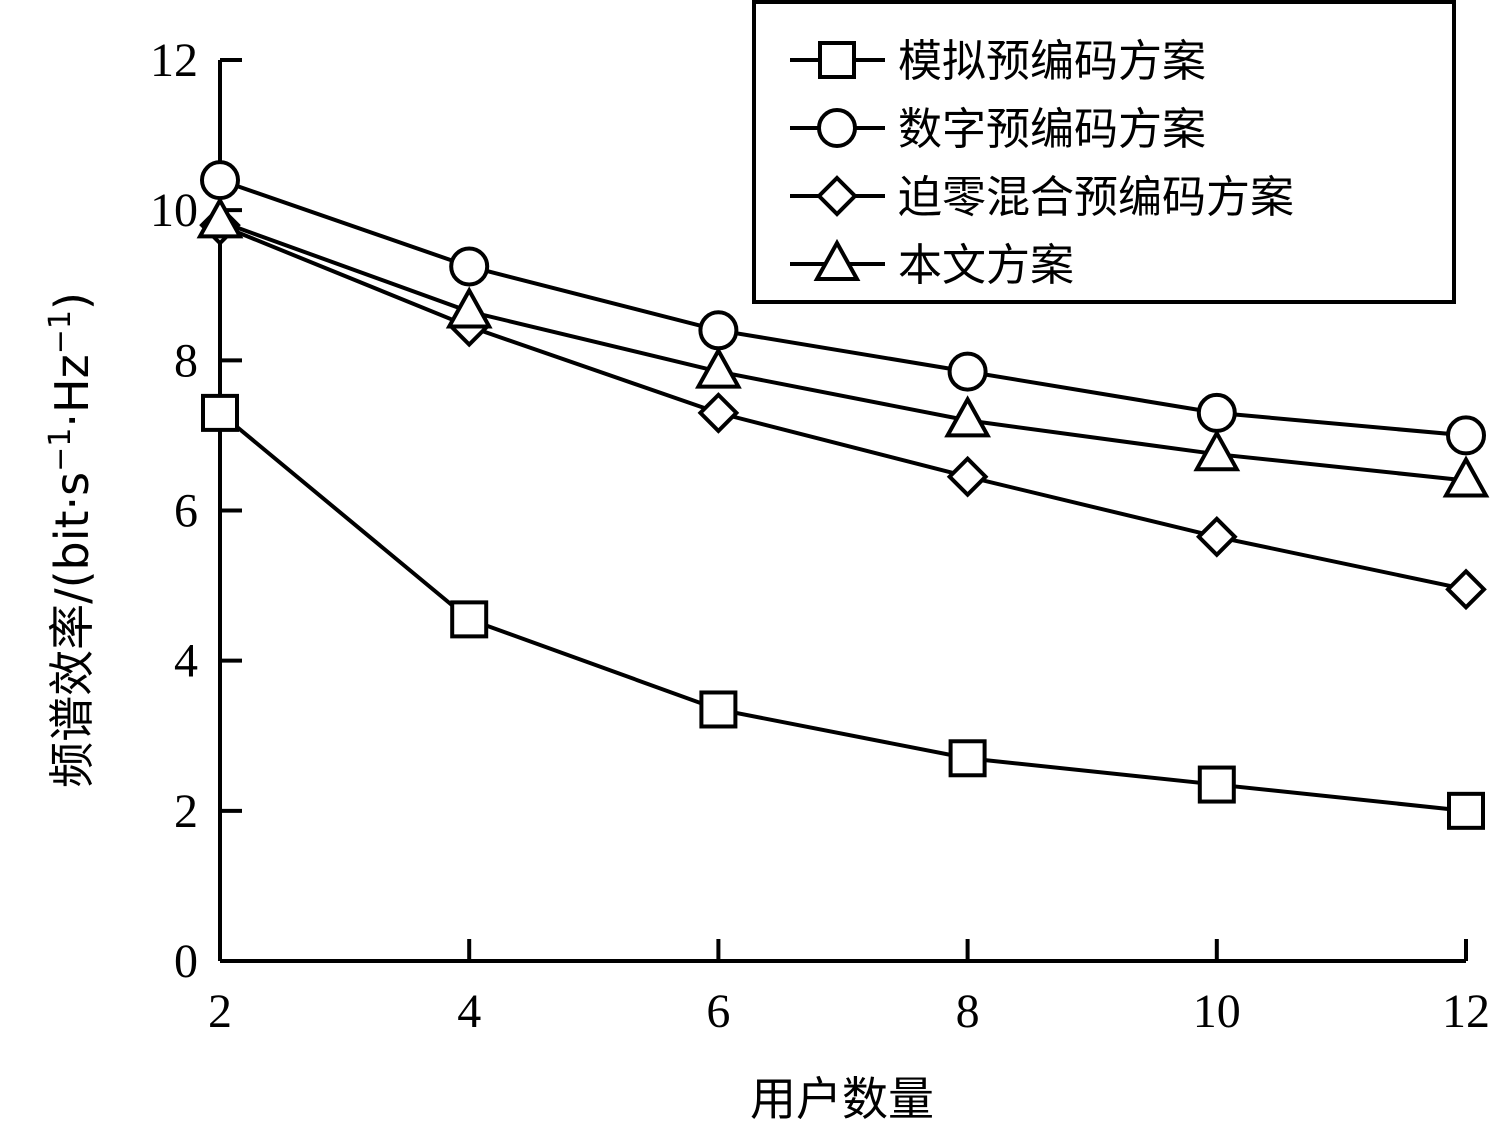 Image resolution: width=1505 pixels, height=1132 pixels. What do you see at coordinates (718, 1011) in the screenshot?
I see `x-tick-label-6: 6` at bounding box center [718, 1011].